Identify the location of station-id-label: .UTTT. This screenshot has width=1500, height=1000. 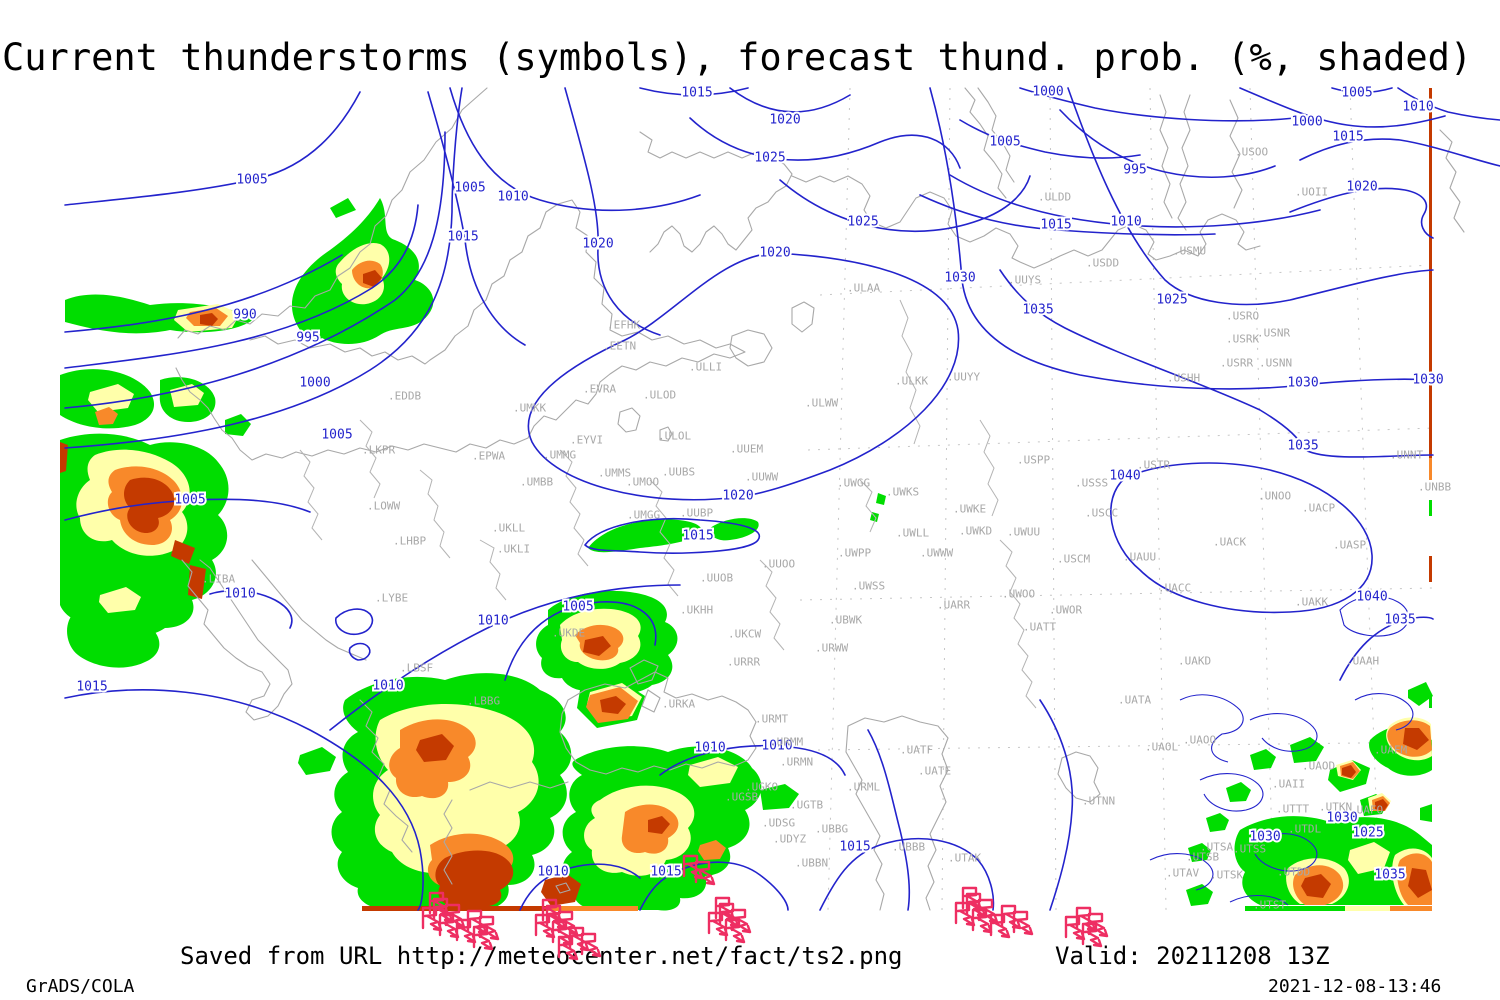
(1292, 809).